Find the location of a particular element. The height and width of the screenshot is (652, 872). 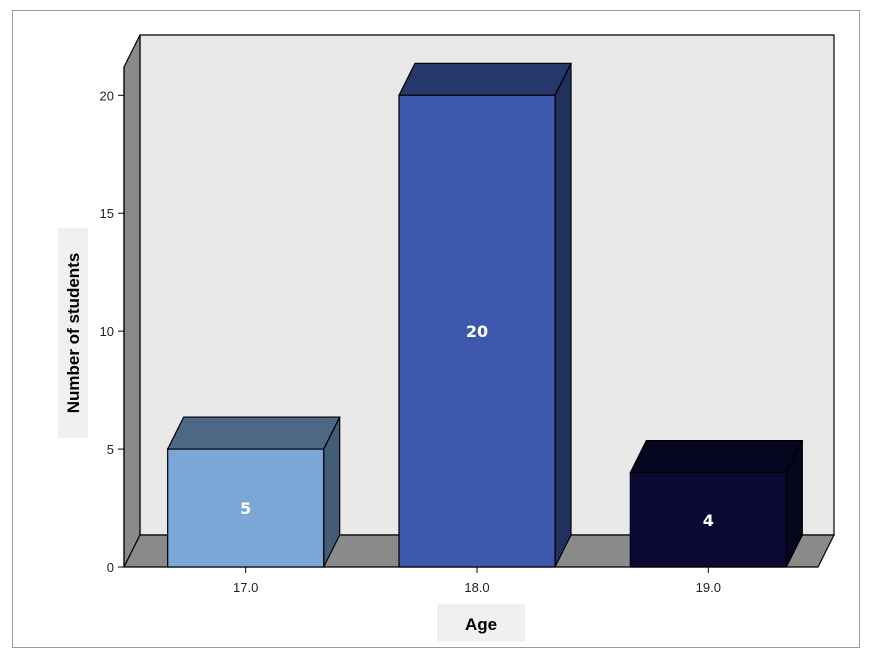

bar-17.0: 5 is located at coordinates (253, 492).